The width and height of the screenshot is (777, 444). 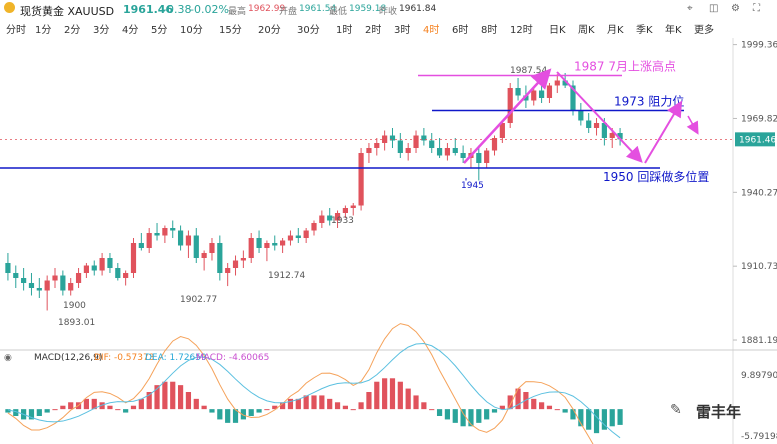 What do you see at coordinates (191, 30) in the screenshot?
I see `timeframe-tab: 10分` at bounding box center [191, 30].